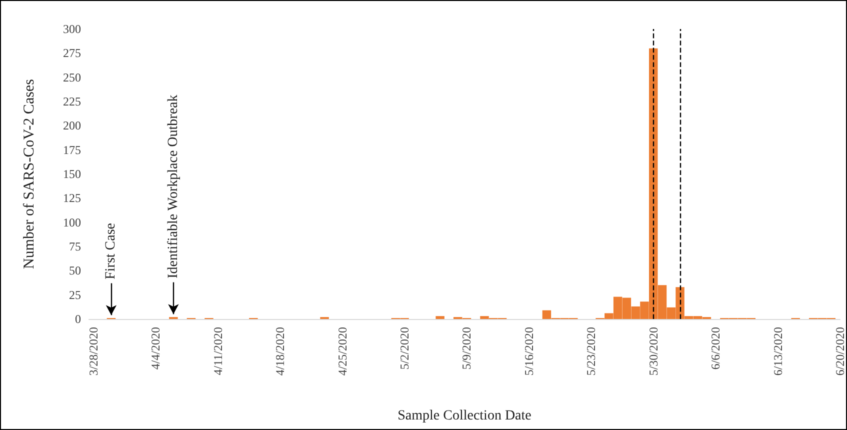 This screenshot has height=430, width=847. What do you see at coordinates (173, 186) in the screenshot?
I see `annotation: Identifiable Workplace Outbreak` at bounding box center [173, 186].